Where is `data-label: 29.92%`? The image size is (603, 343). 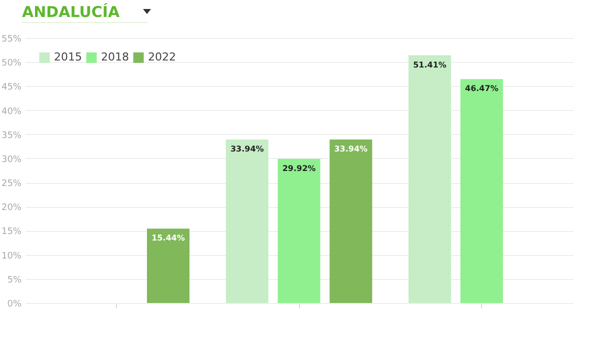 data-label: 29.92% is located at coordinates (299, 168).